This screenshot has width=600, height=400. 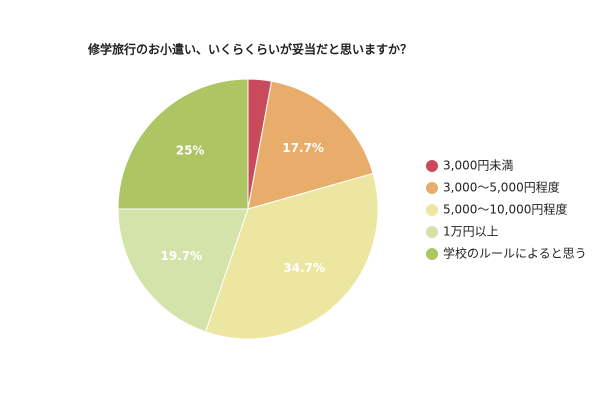 I want to click on legend-label: 1万円以上, so click(x=471, y=232).